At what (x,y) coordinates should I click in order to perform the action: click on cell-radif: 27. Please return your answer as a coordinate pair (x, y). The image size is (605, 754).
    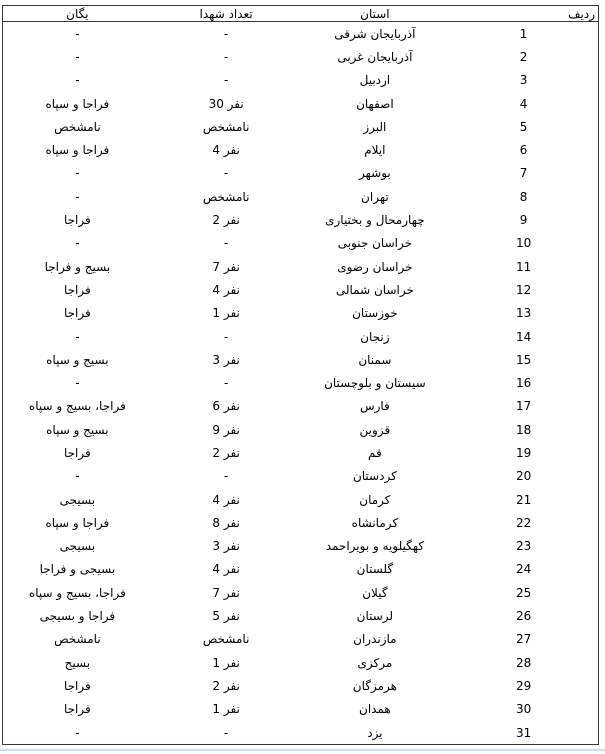
    Looking at the image, I should click on (523, 639).